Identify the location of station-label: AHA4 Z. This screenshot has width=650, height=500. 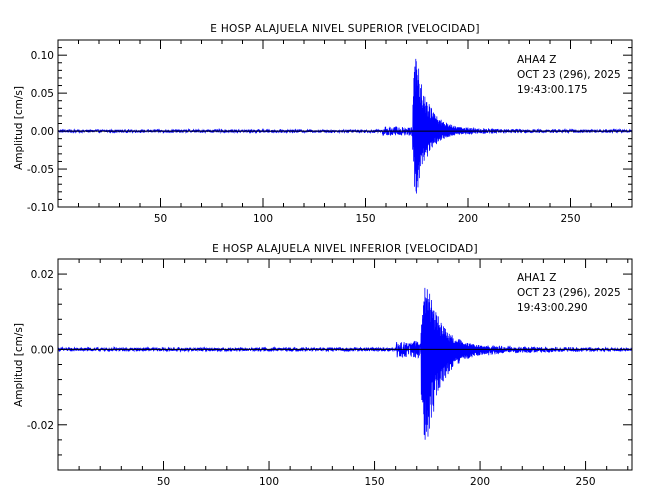
(536, 60).